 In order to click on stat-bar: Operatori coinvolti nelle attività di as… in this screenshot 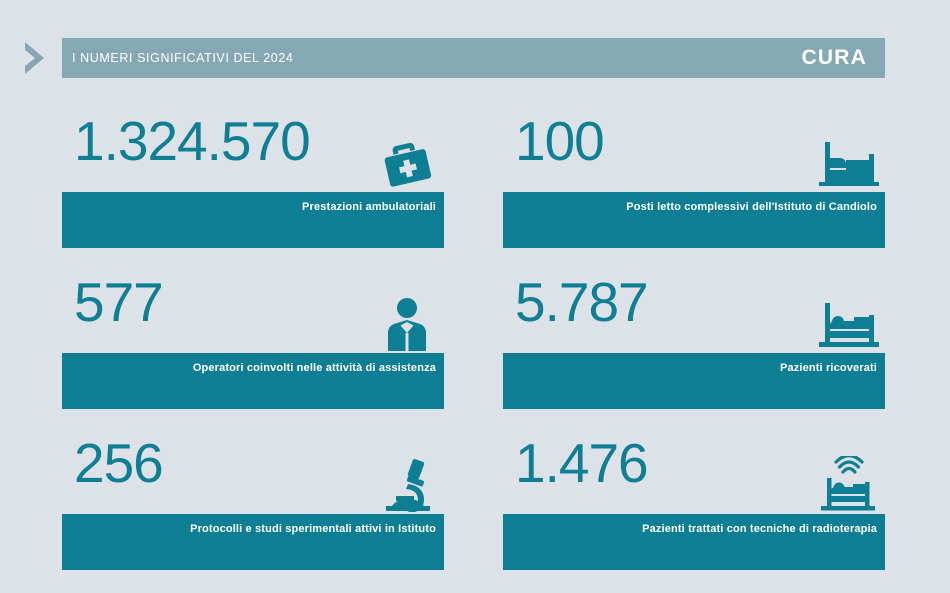, I will do `click(253, 381)`.